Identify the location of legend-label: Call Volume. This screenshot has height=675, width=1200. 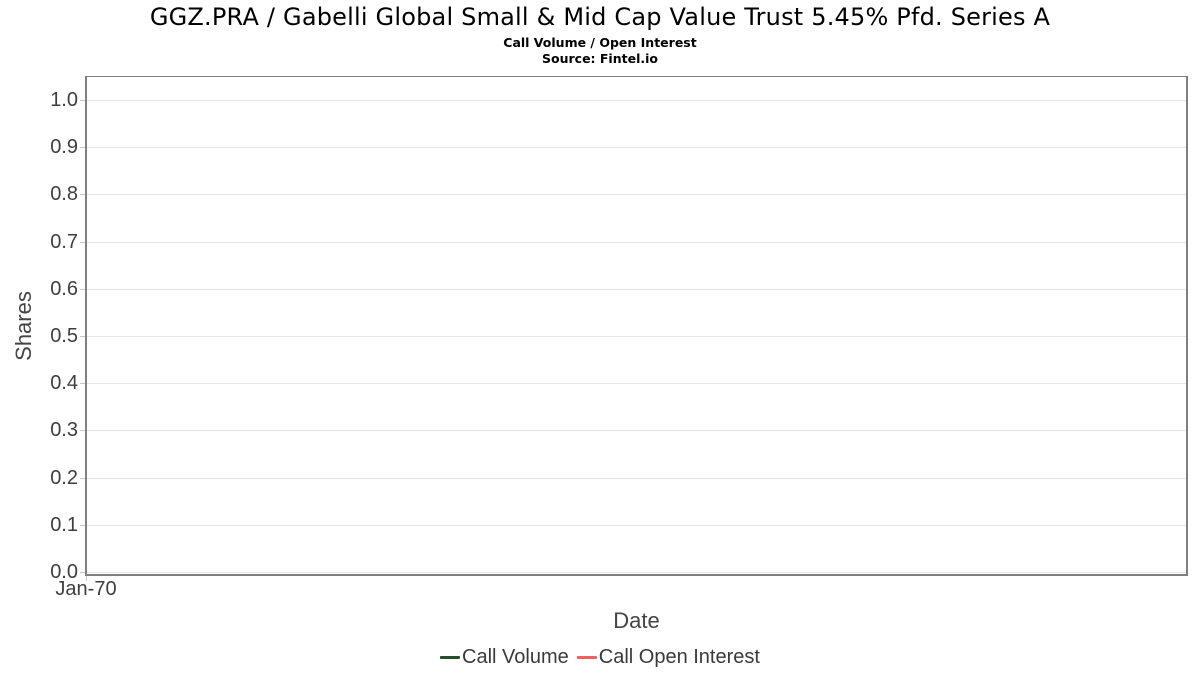
(515, 657).